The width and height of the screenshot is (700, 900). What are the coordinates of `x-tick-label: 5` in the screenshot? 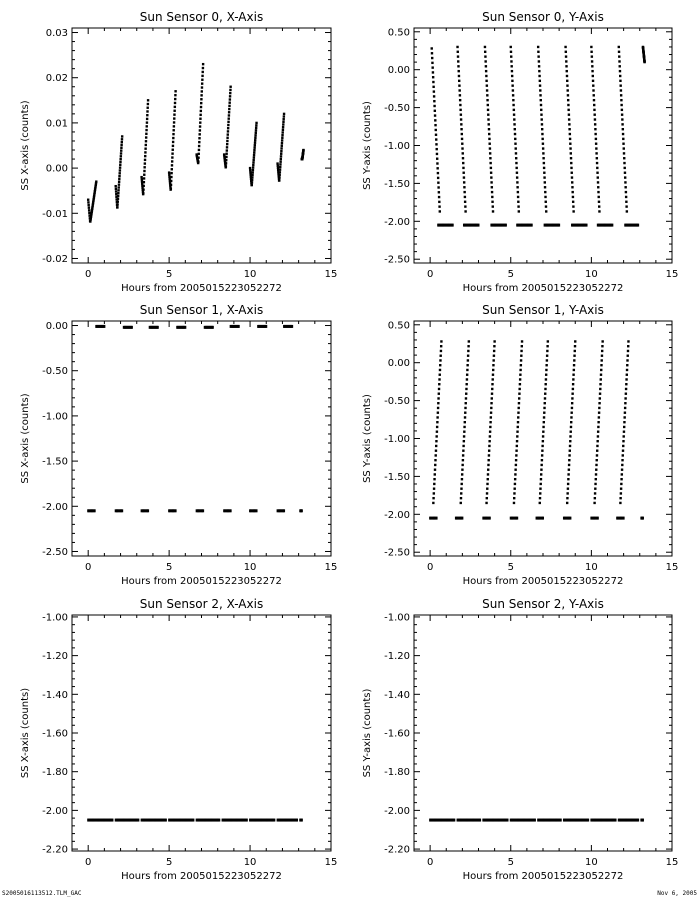 It's located at (511, 274).